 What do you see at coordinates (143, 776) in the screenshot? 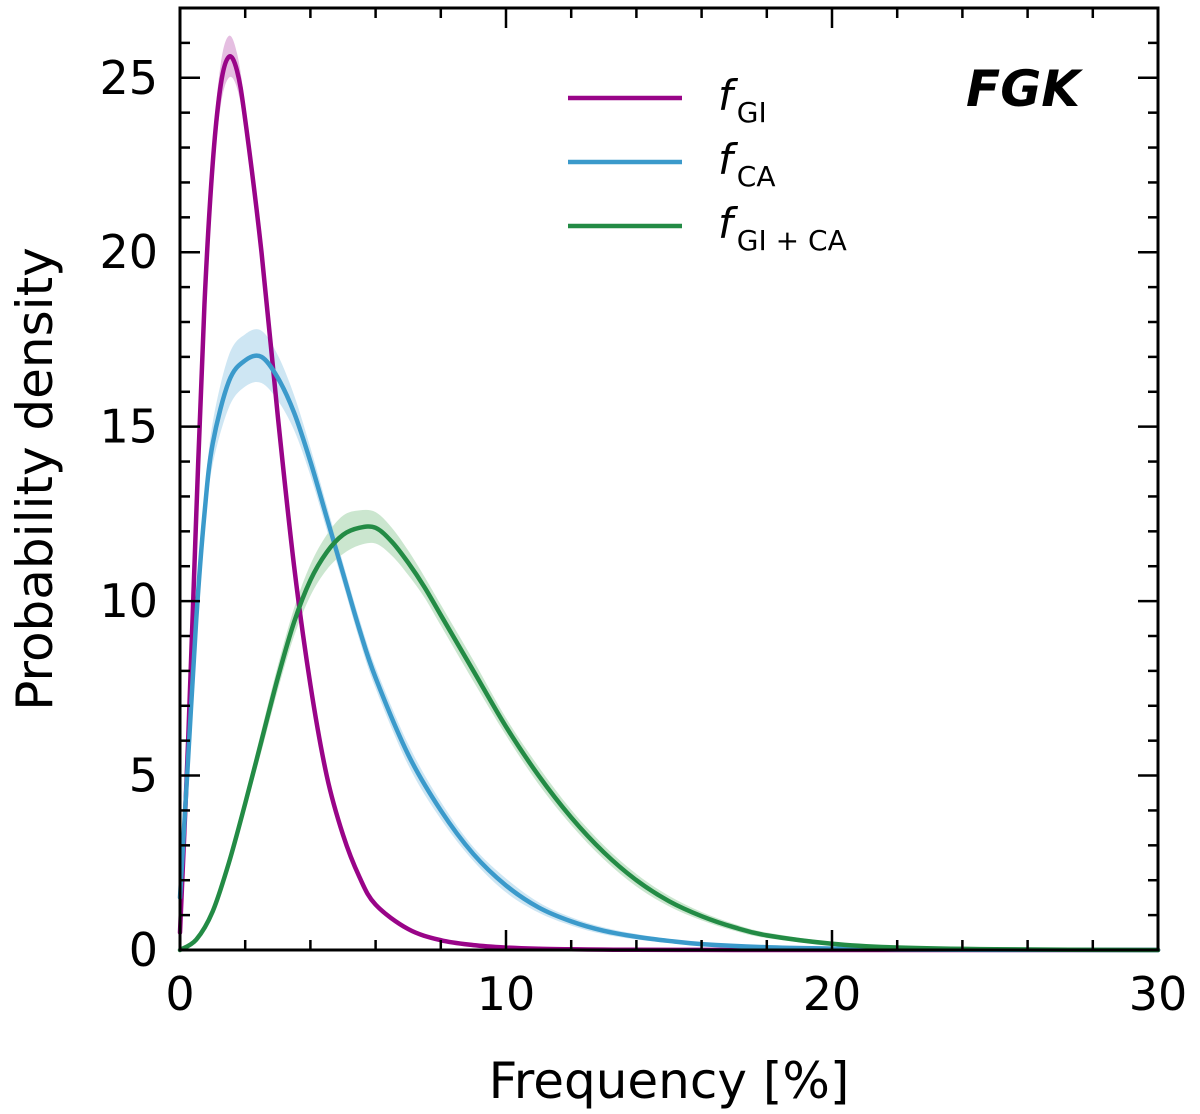
I see `y-tick-label: 5` at bounding box center [143, 776].